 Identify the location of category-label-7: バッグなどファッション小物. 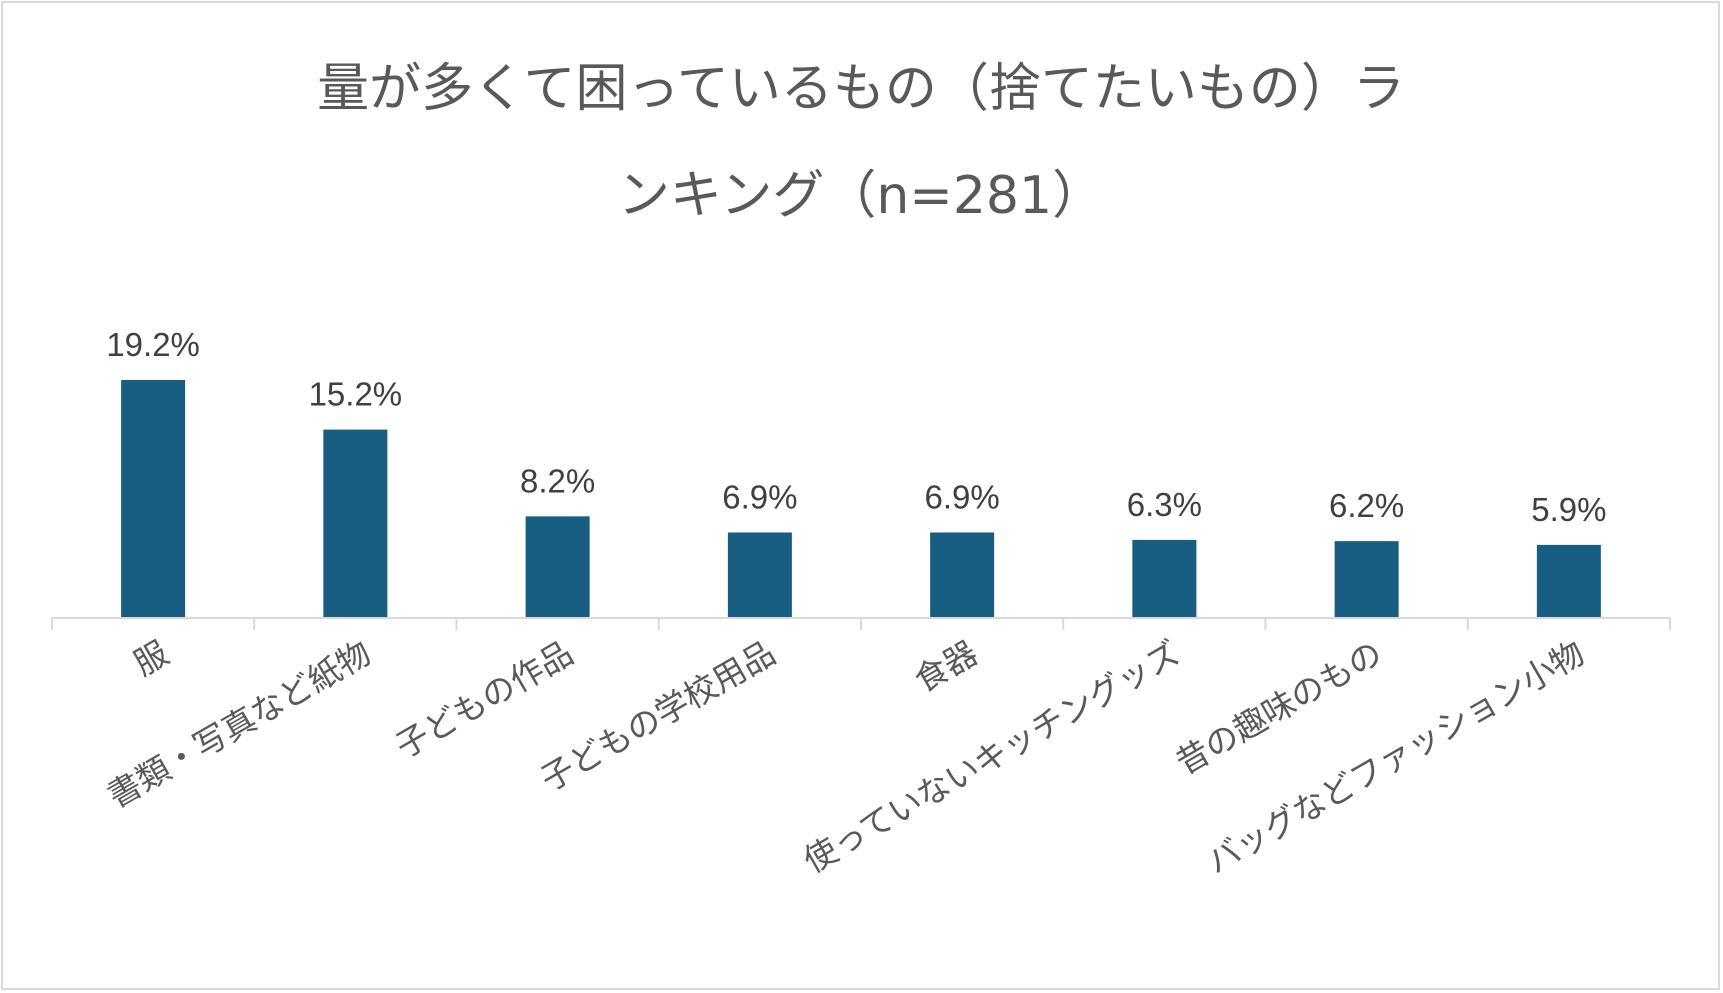
(1395, 757).